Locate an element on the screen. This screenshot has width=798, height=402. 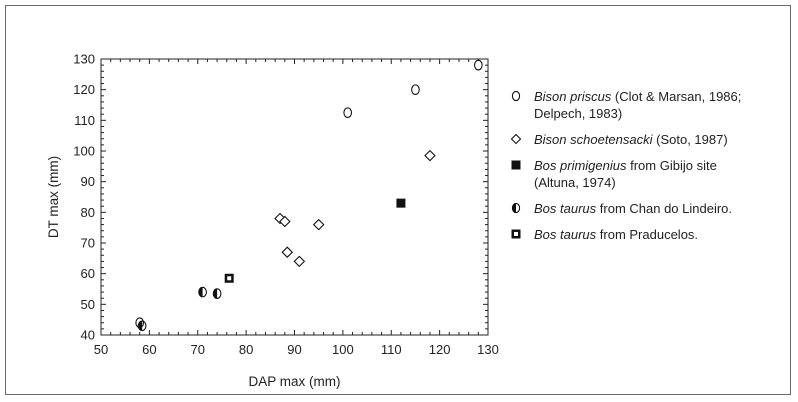
legend-text: from Gibijo site is located at coordinates (671, 165).